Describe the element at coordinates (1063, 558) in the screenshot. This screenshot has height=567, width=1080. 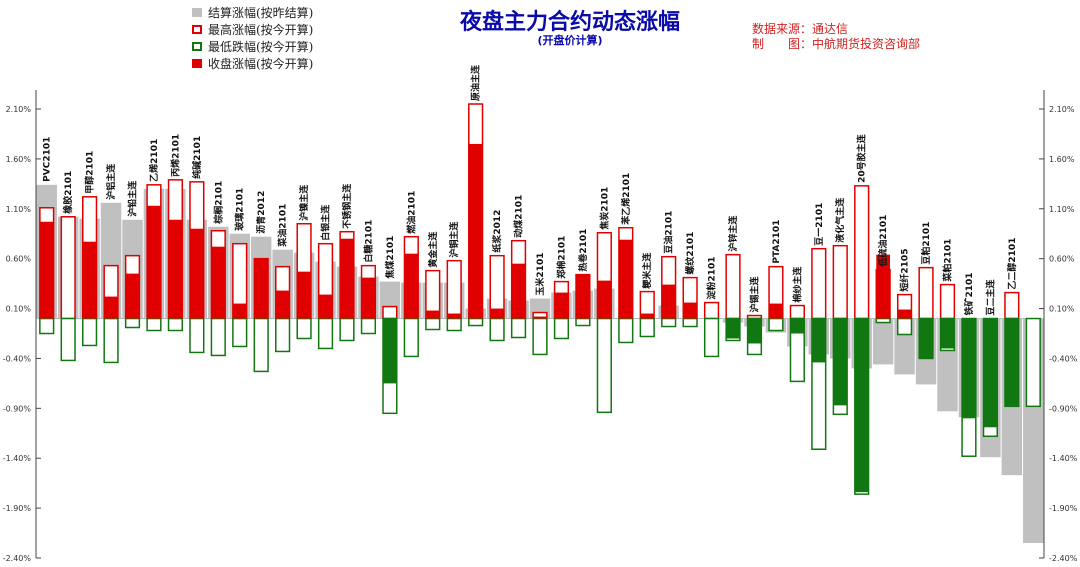
I see `y-tick-label-right: -2.40%` at that location.